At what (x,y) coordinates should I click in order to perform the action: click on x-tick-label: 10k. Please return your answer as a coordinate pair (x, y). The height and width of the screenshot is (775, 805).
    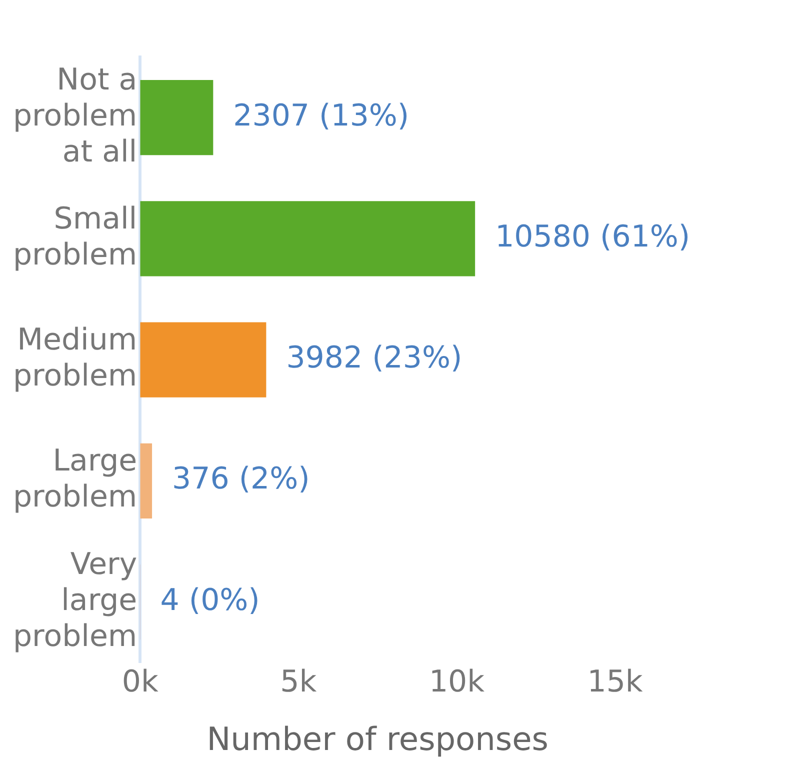
    Looking at the image, I should click on (457, 682).